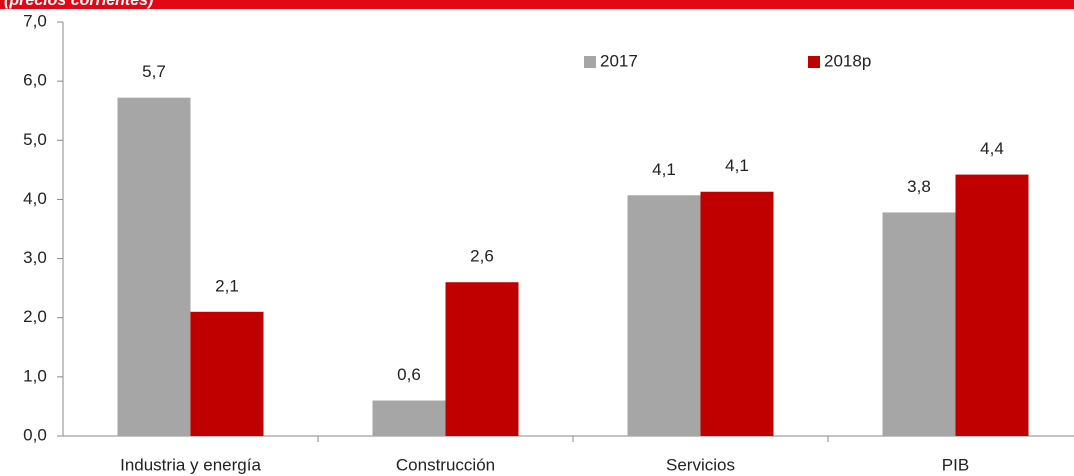 The height and width of the screenshot is (476, 1074). What do you see at coordinates (619, 60) in the screenshot?
I see `legend-label: 2017` at bounding box center [619, 60].